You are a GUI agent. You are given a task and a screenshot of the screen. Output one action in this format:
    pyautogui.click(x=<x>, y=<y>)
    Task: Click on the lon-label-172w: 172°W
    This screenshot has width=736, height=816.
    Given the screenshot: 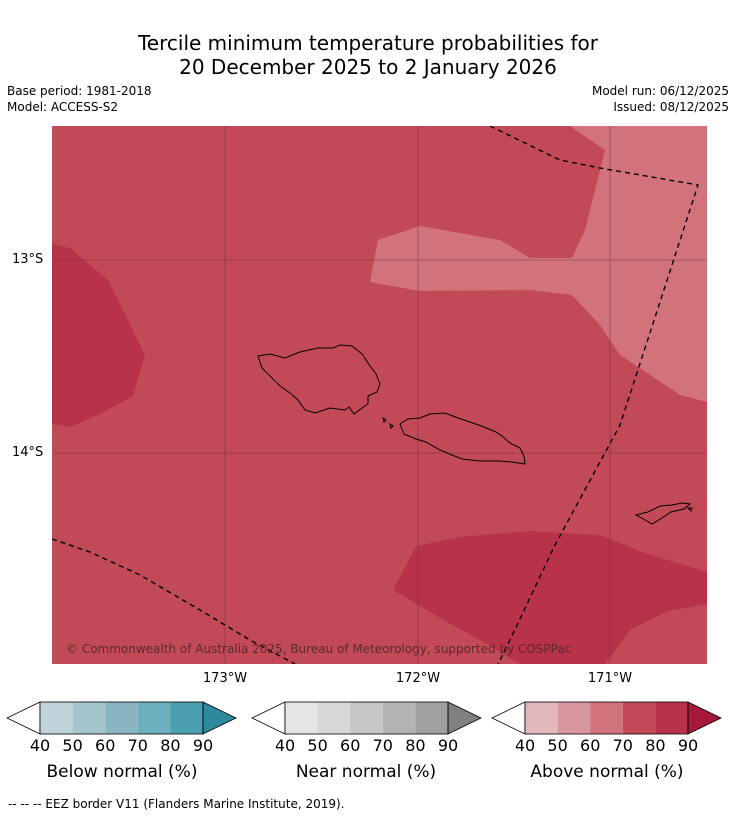 What is the action you would take?
    pyautogui.click(x=418, y=678)
    